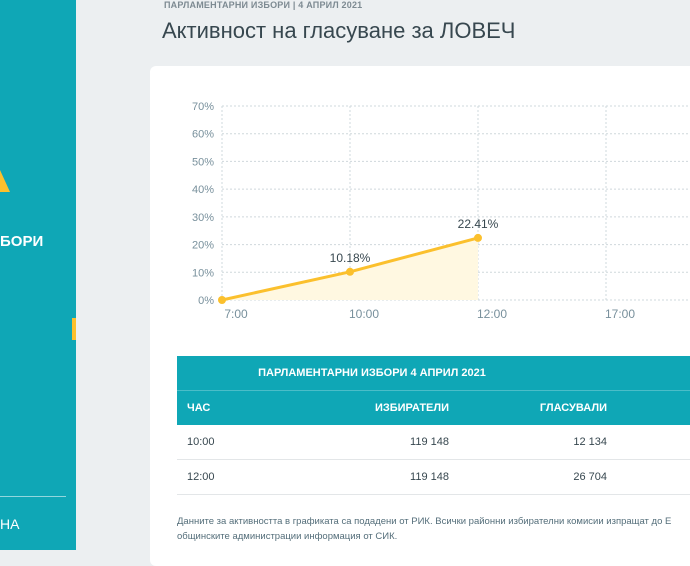  What do you see at coordinates (433, 373) in the screenshot?
I see `table-caption: ПАРЛАМЕНТАРНИ ИЗБОРИ 4 АПРИЛ 2021` at bounding box center [433, 373].